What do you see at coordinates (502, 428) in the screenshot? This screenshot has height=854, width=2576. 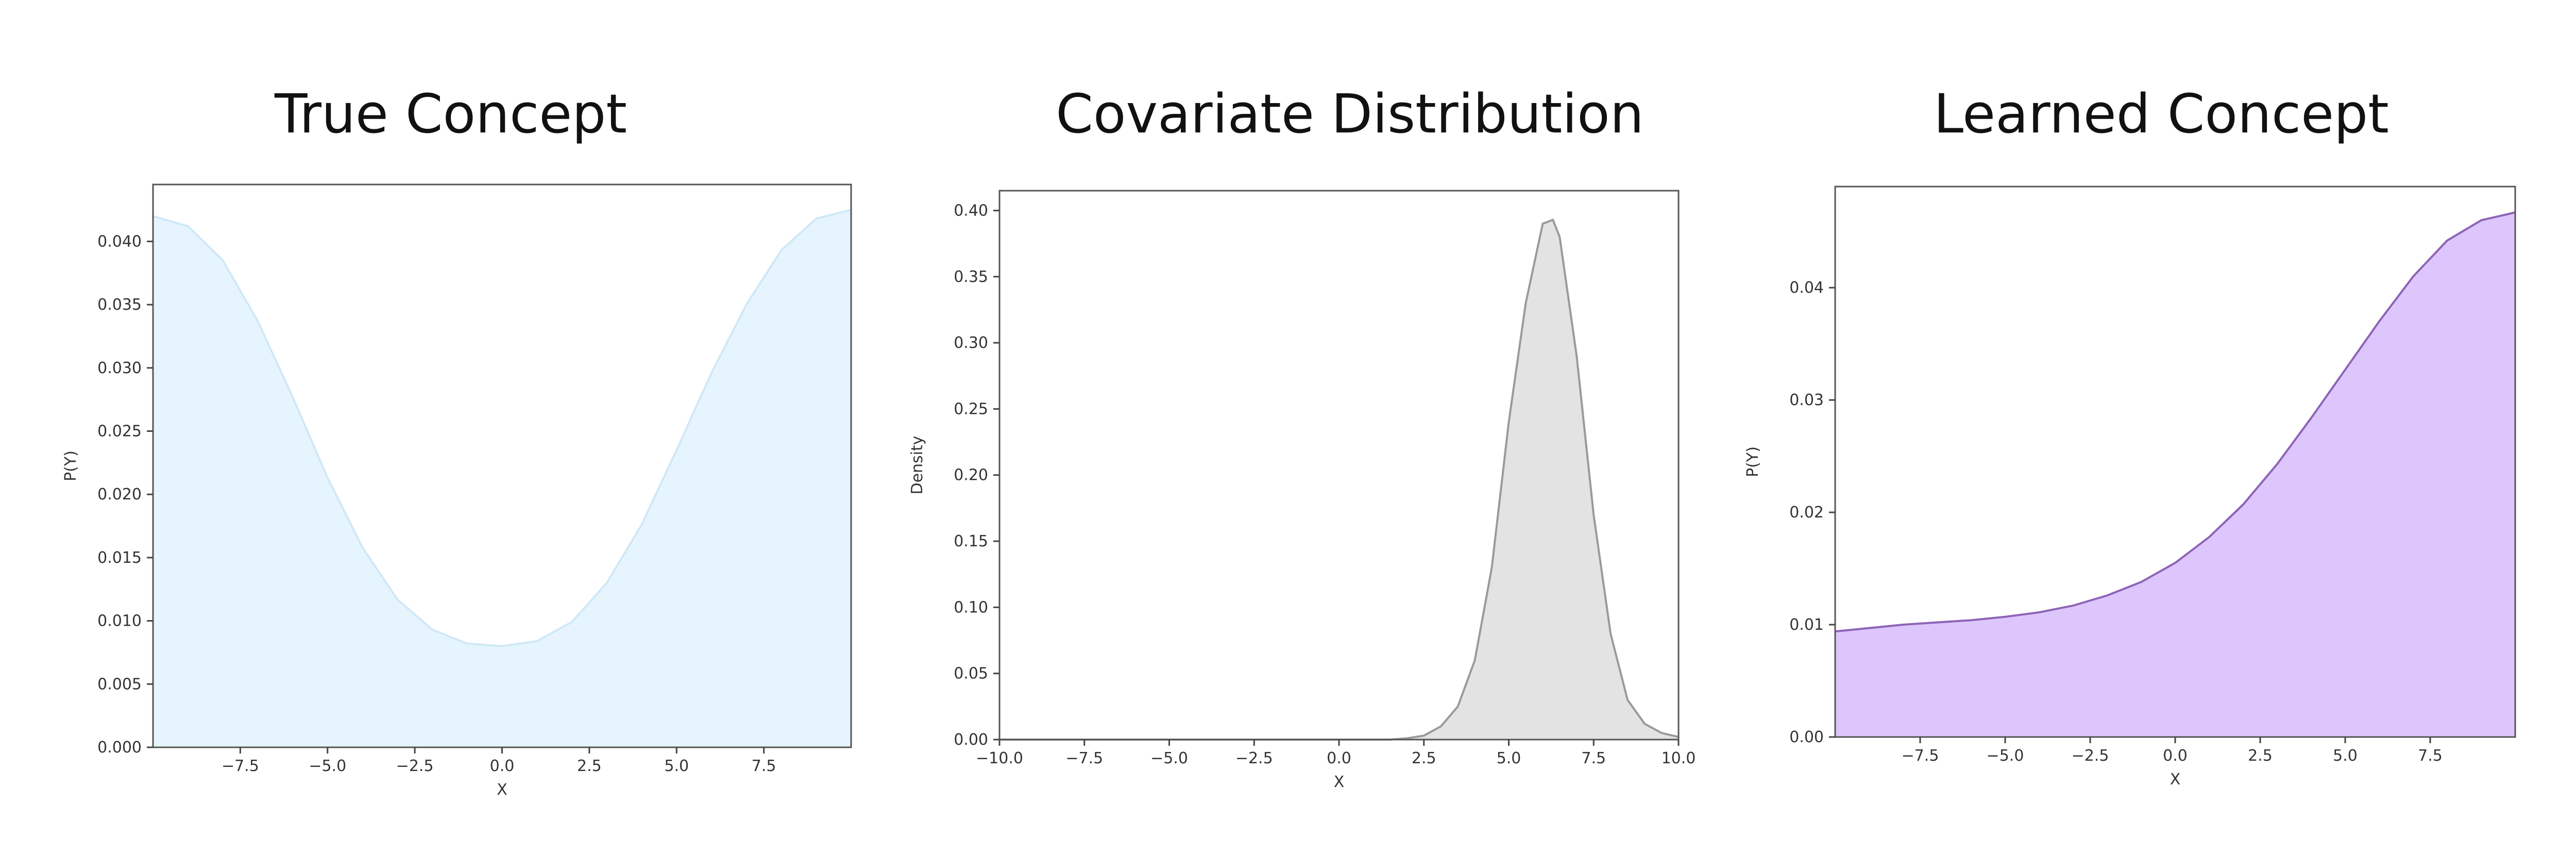 I see `true-concept-line` at bounding box center [502, 428].